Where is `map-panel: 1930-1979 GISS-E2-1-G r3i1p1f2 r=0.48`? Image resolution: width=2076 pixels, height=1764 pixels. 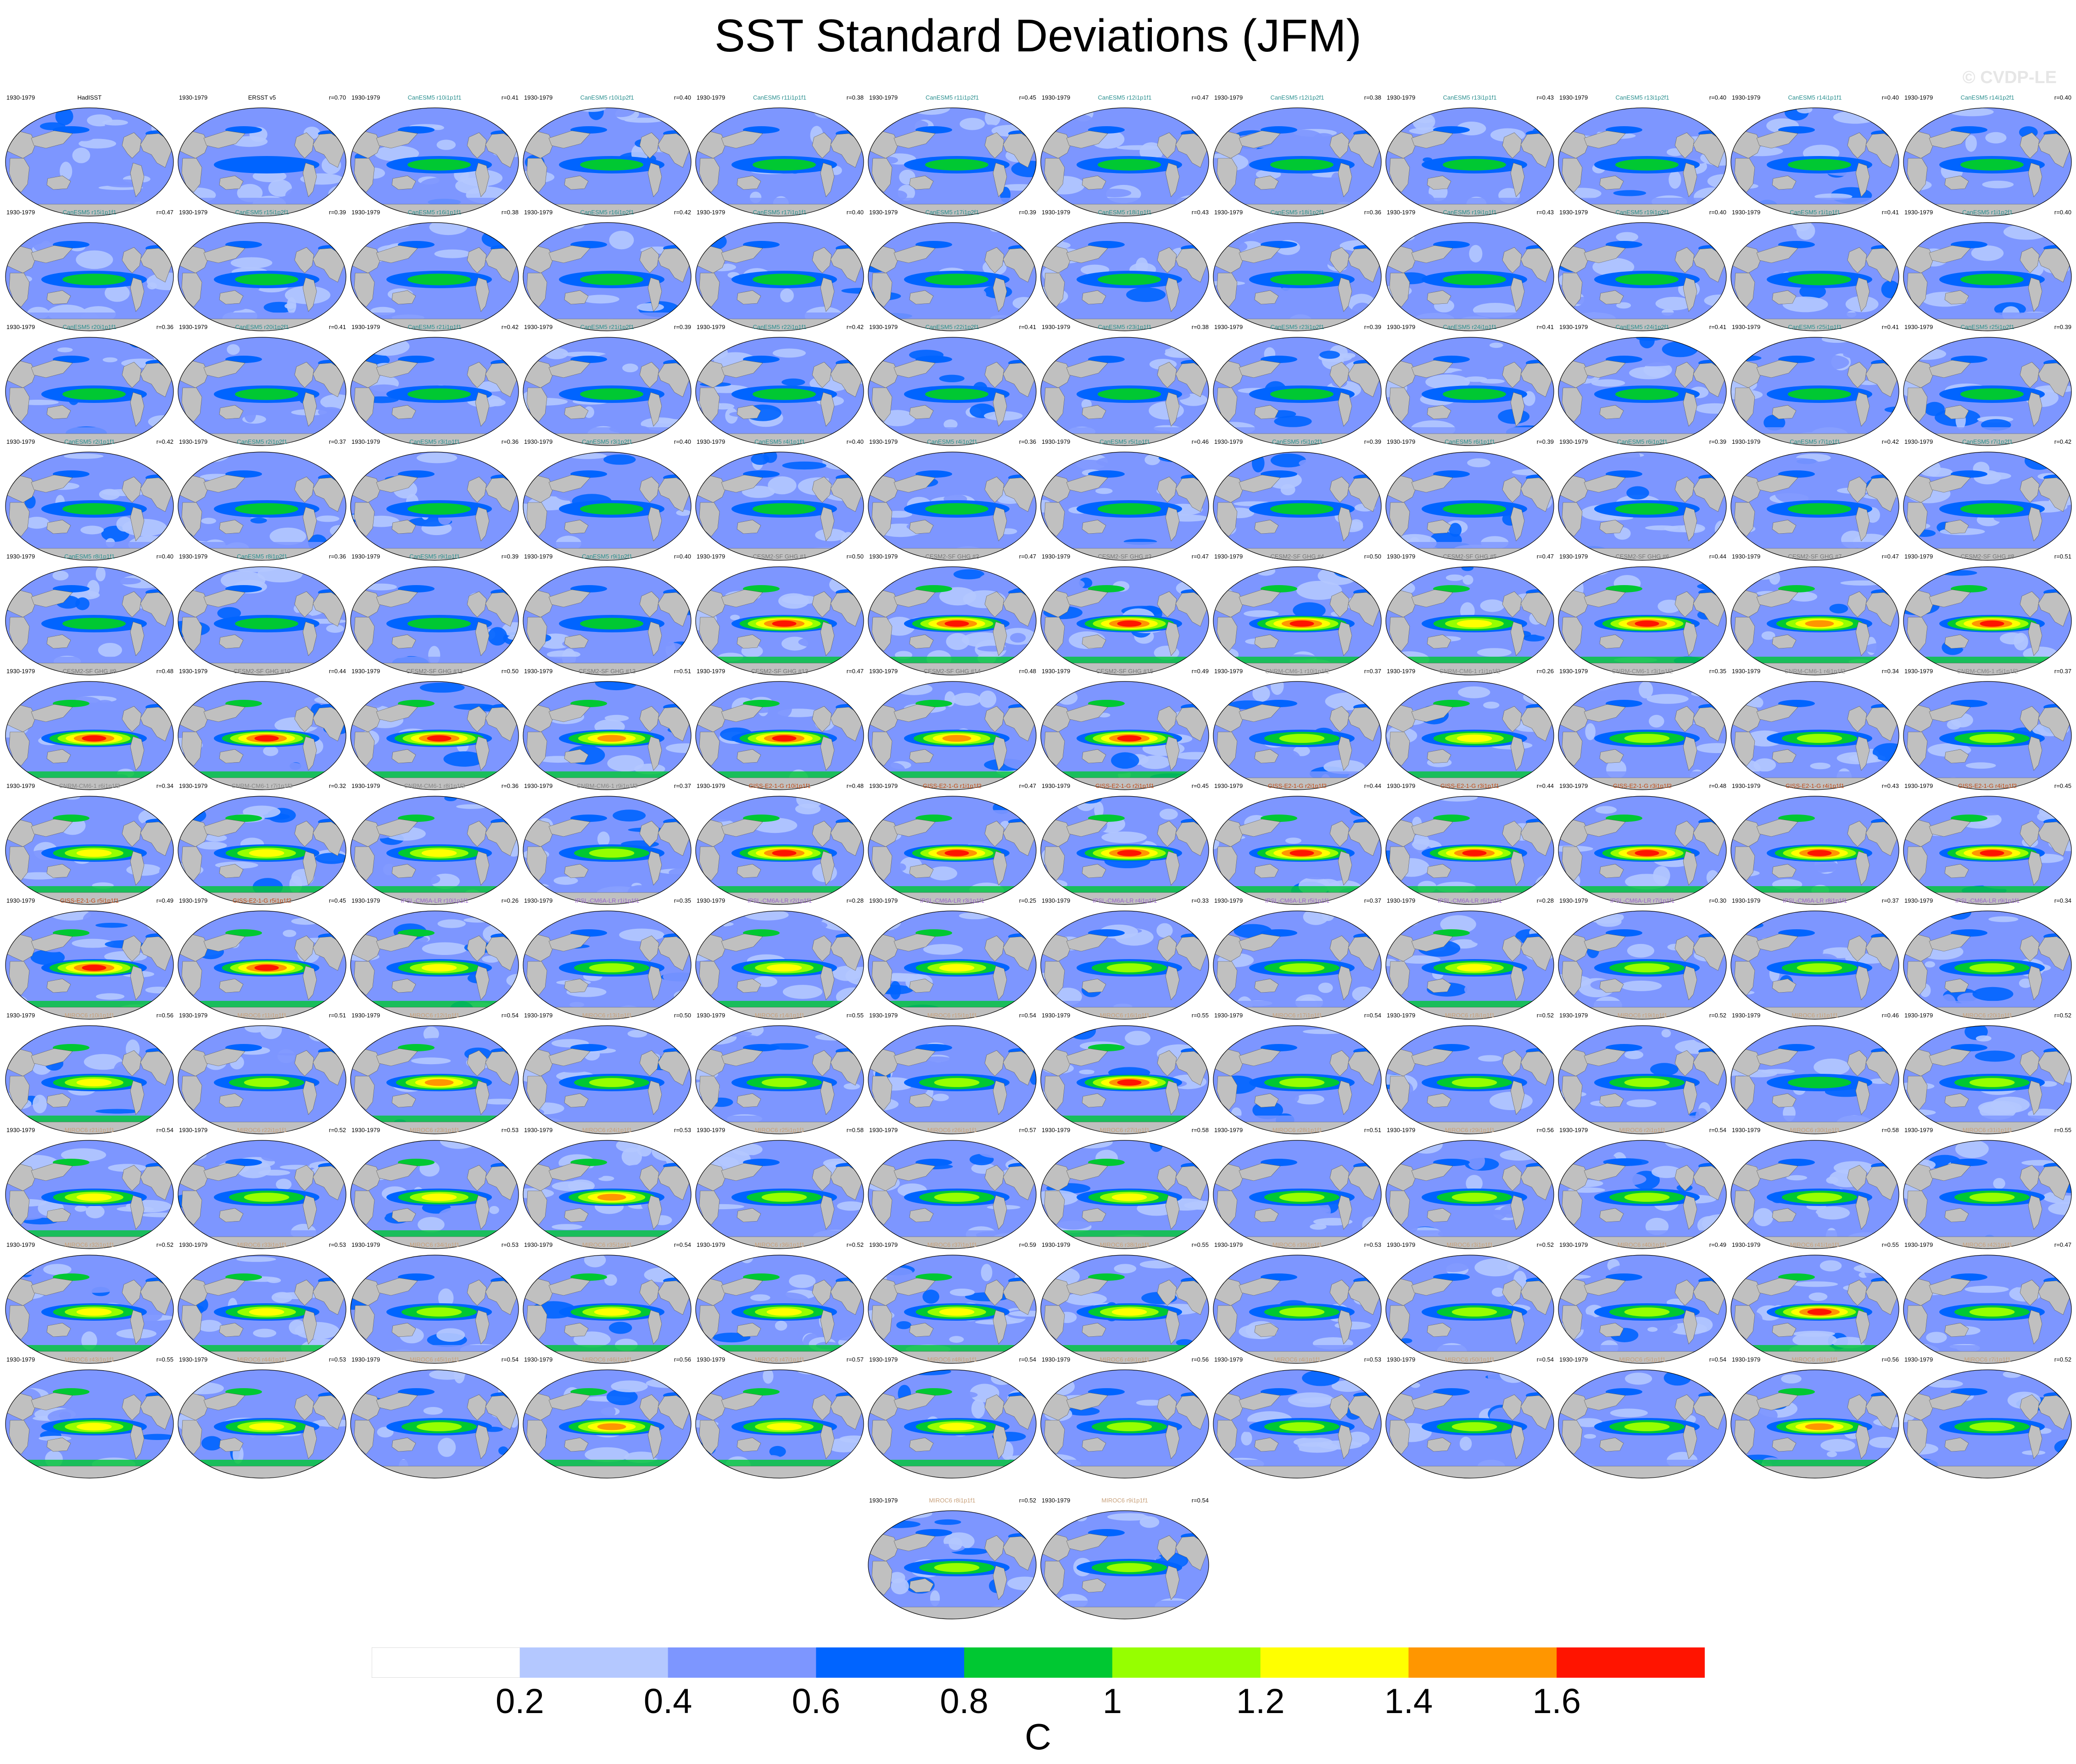
map-panel: 1930-1979 GISS-E2-1-G r3i1p1f2 r=0.48 is located at coordinates (1642, 844).